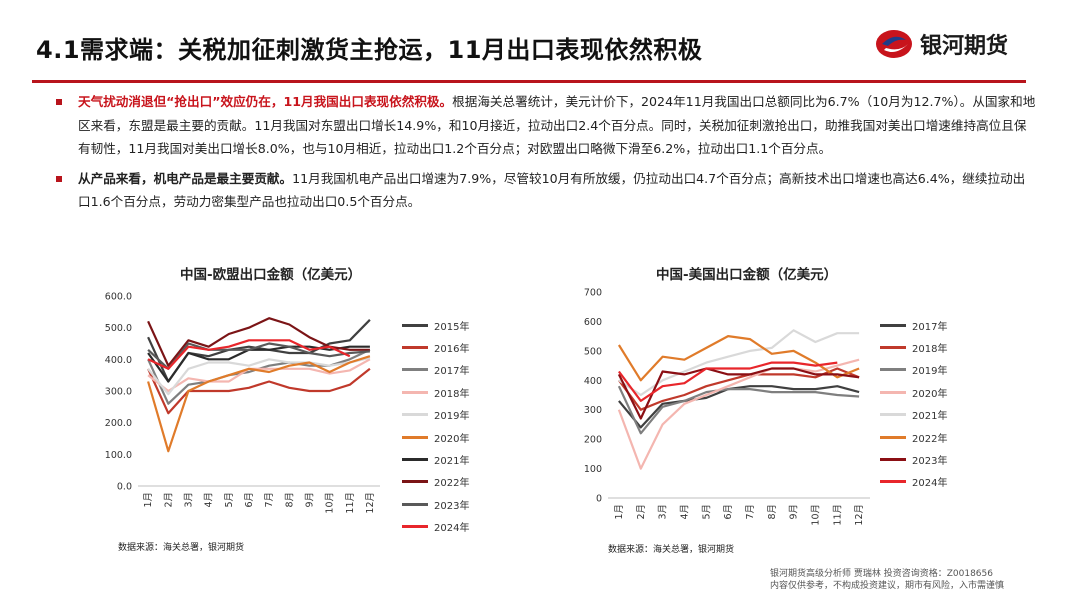  I want to click on legend-item: 2015年, so click(435, 325).